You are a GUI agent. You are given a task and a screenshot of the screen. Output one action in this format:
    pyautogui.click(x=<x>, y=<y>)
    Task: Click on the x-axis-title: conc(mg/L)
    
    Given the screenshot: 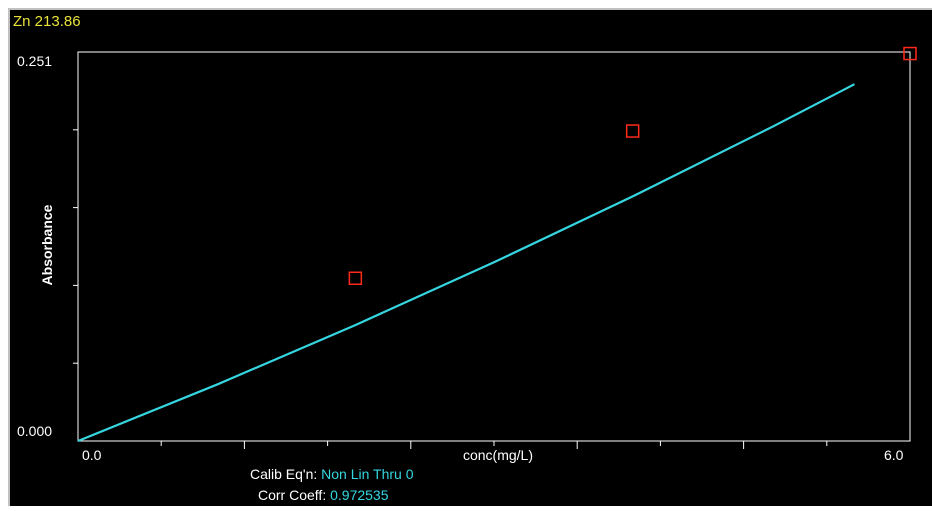 What is the action you would take?
    pyautogui.click(x=498, y=455)
    